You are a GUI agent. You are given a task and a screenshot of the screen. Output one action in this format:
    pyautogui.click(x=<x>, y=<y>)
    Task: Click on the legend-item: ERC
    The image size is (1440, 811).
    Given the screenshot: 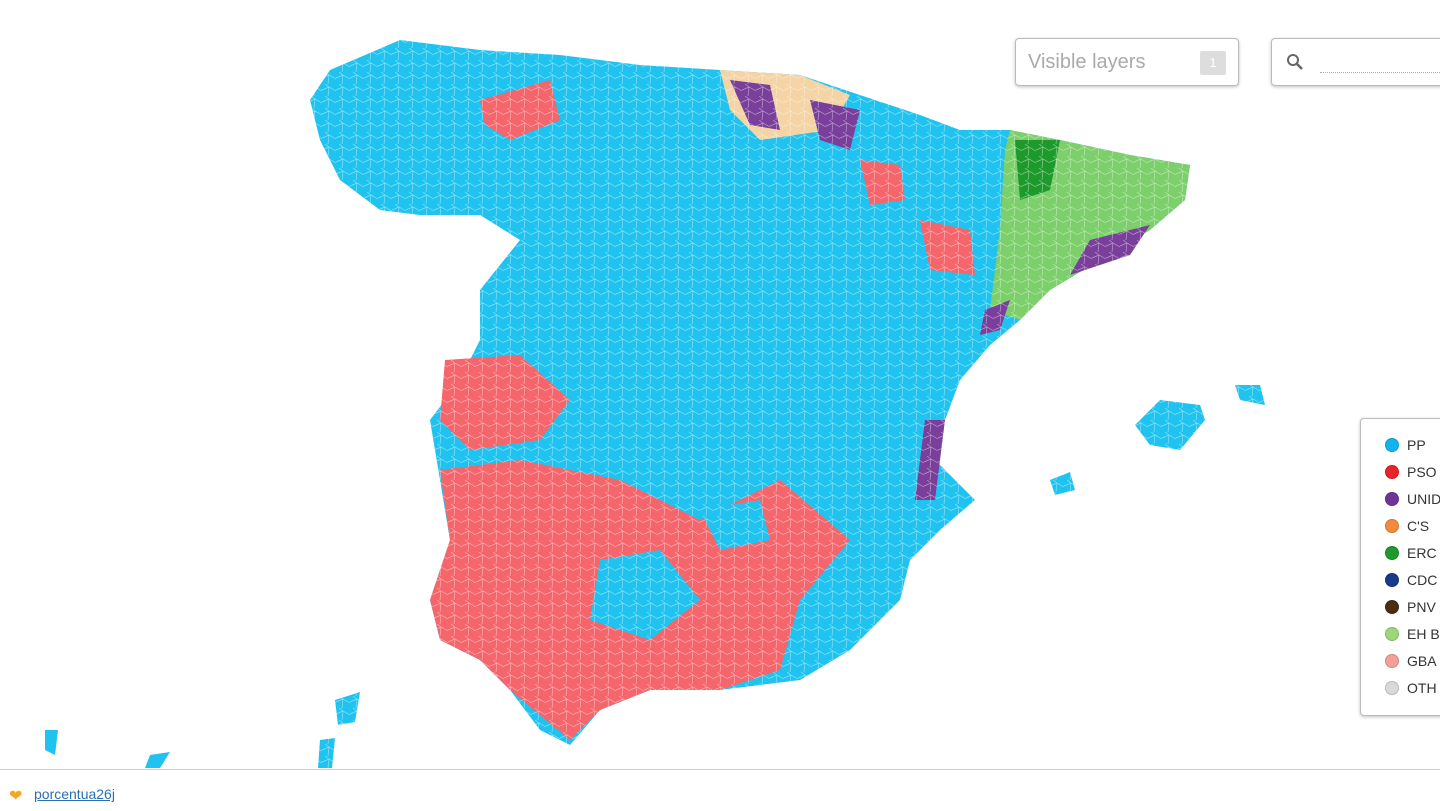 What is the action you would take?
    pyautogui.click(x=1412, y=552)
    